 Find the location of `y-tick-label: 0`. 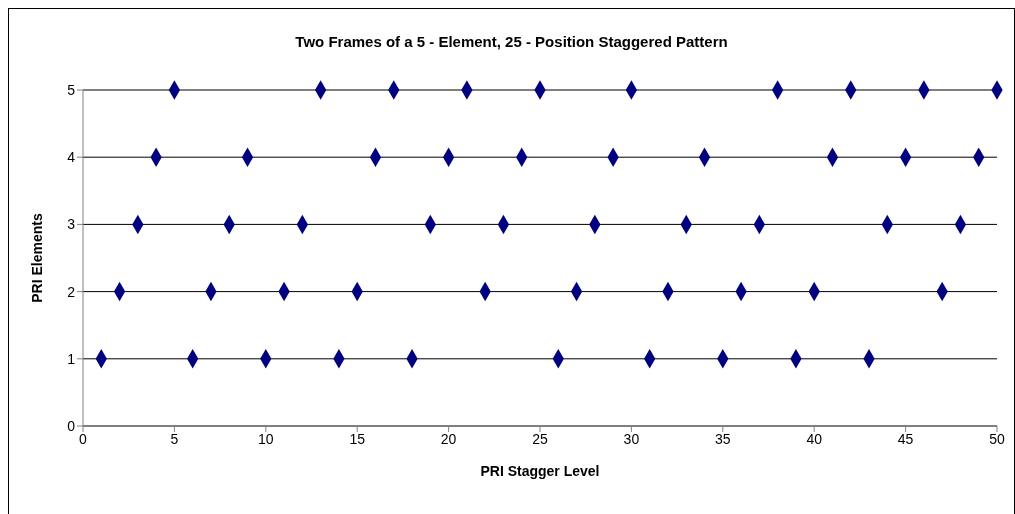

y-tick-label: 0 is located at coordinates (71, 425).